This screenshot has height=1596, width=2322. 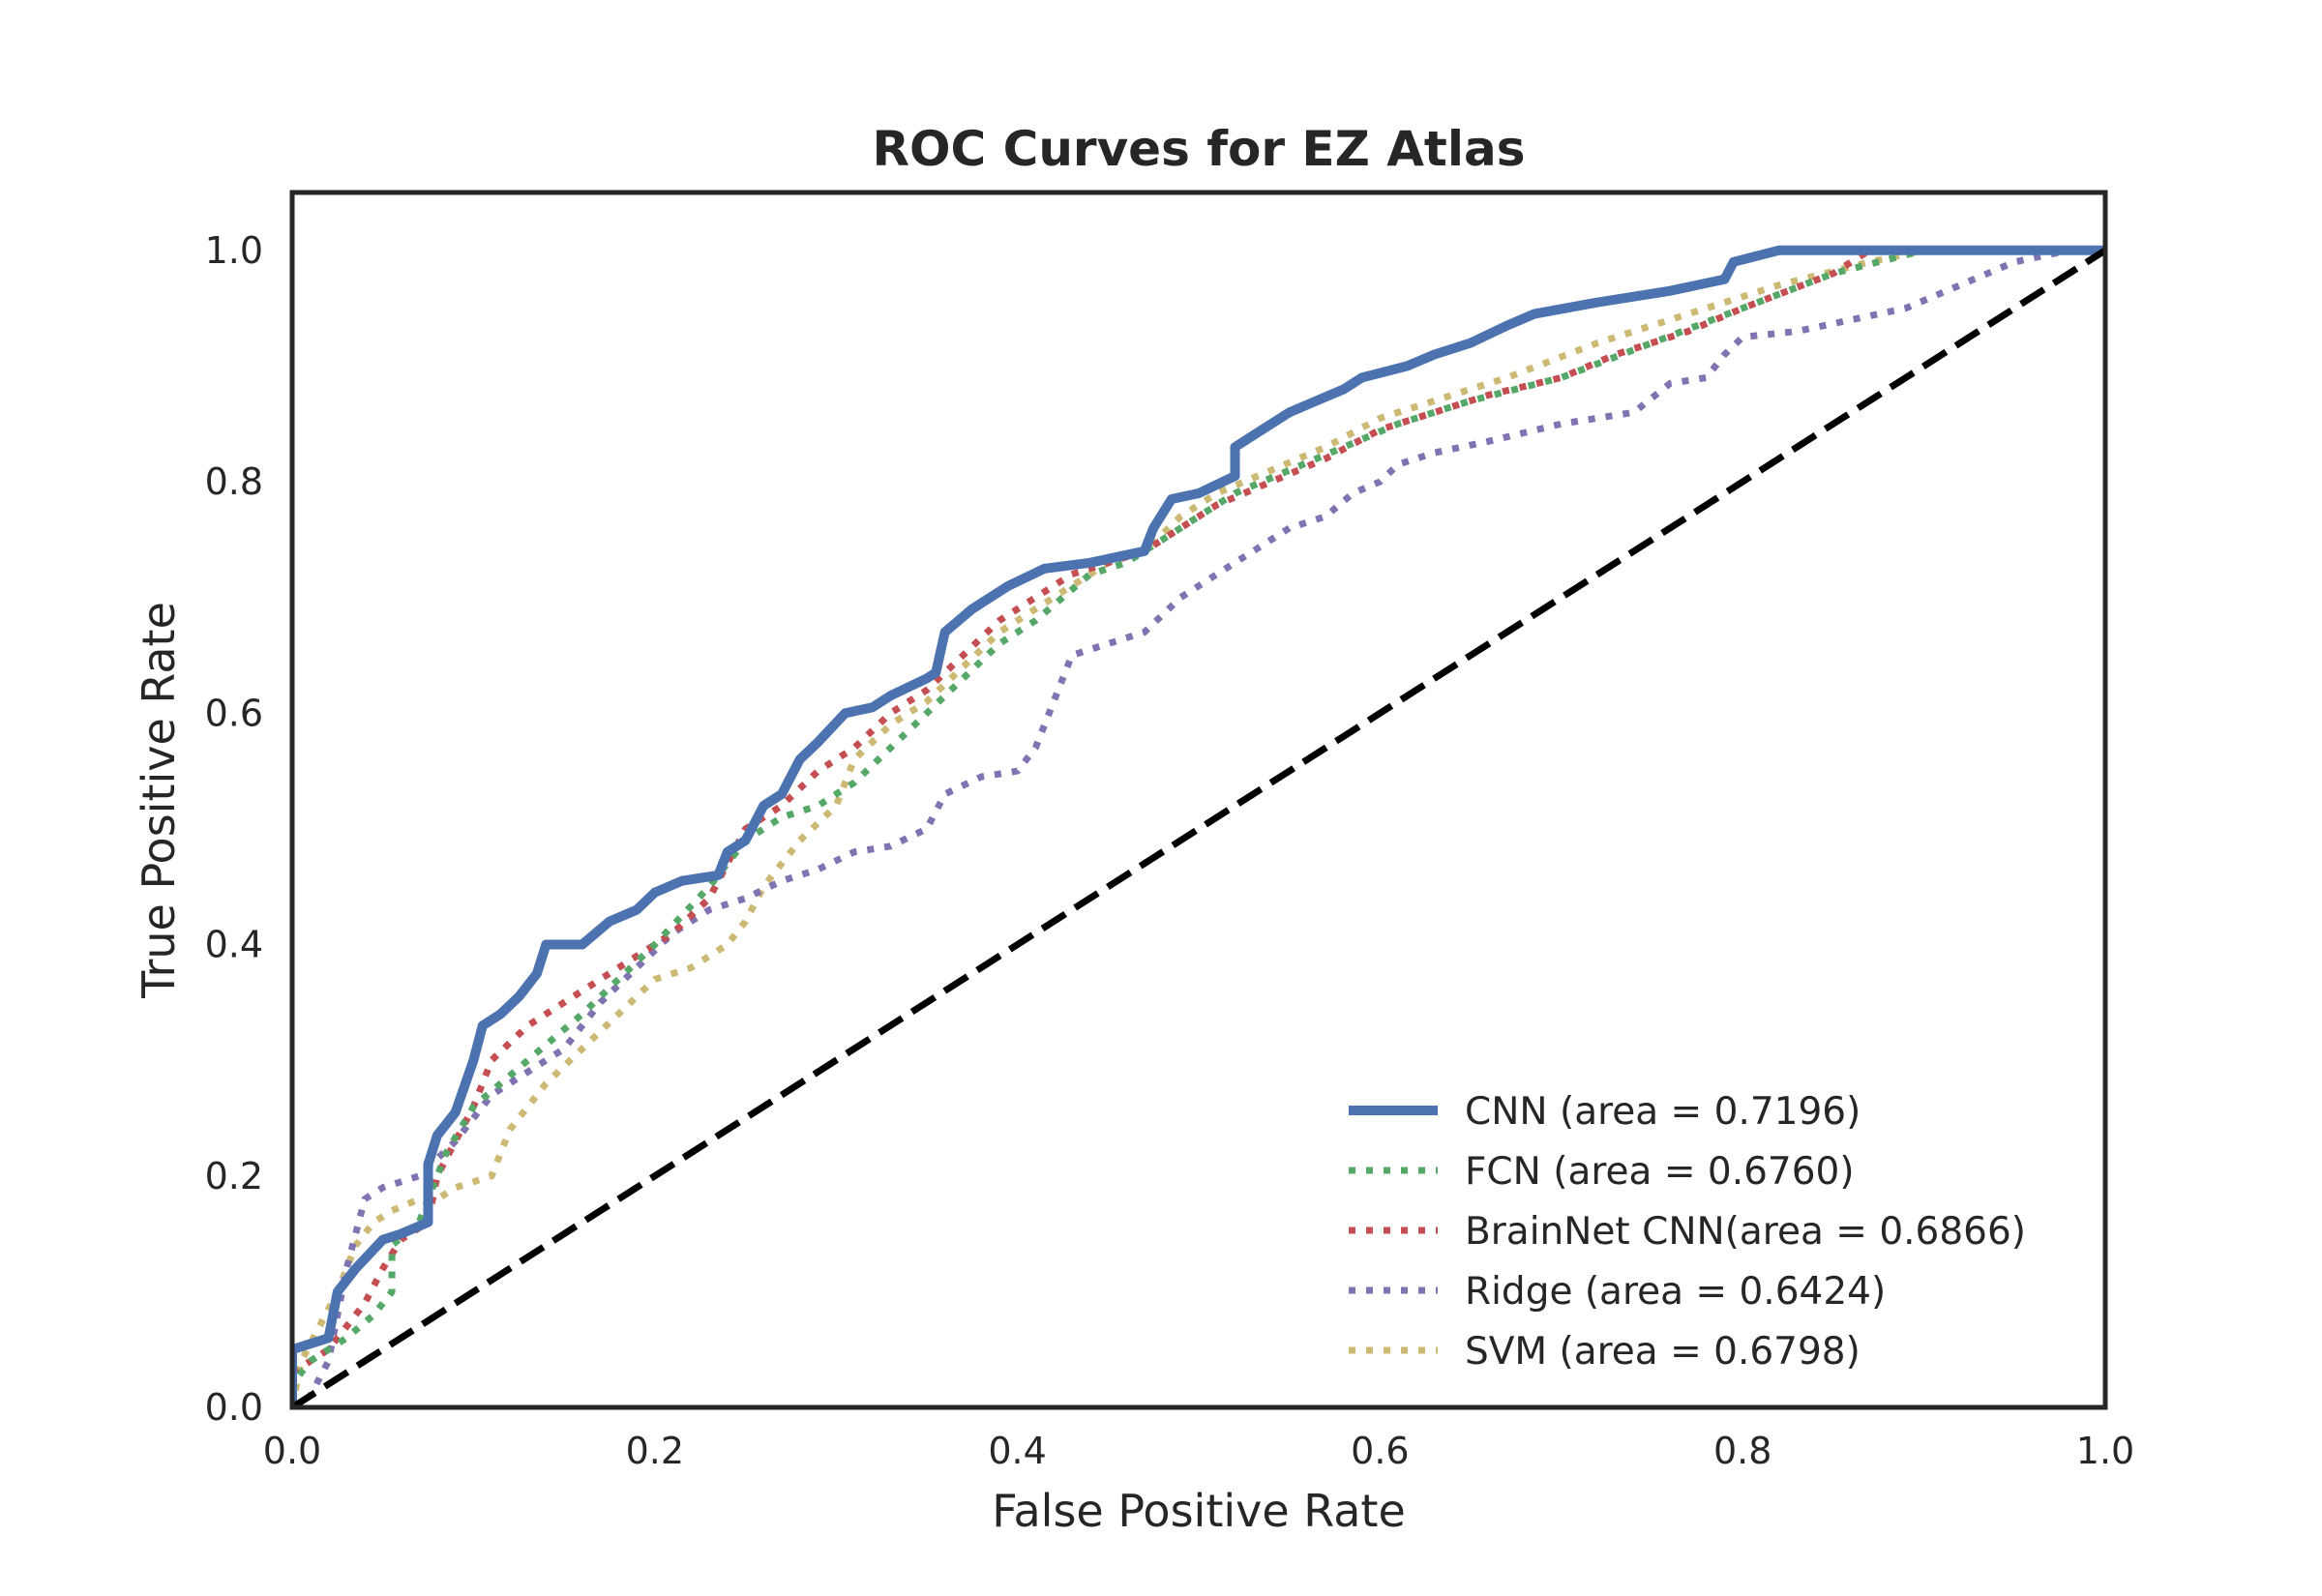 What do you see at coordinates (655, 1451) in the screenshot?
I see `x-tick-label: 0.2` at bounding box center [655, 1451].